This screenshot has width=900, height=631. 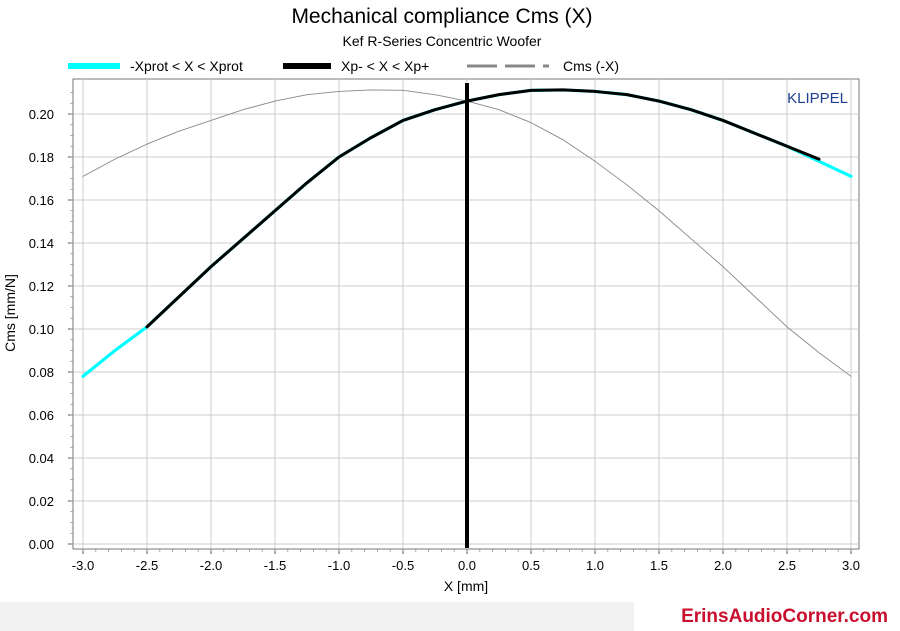 I want to click on y-axis-label: Cms [mm/N], so click(x=10, y=313).